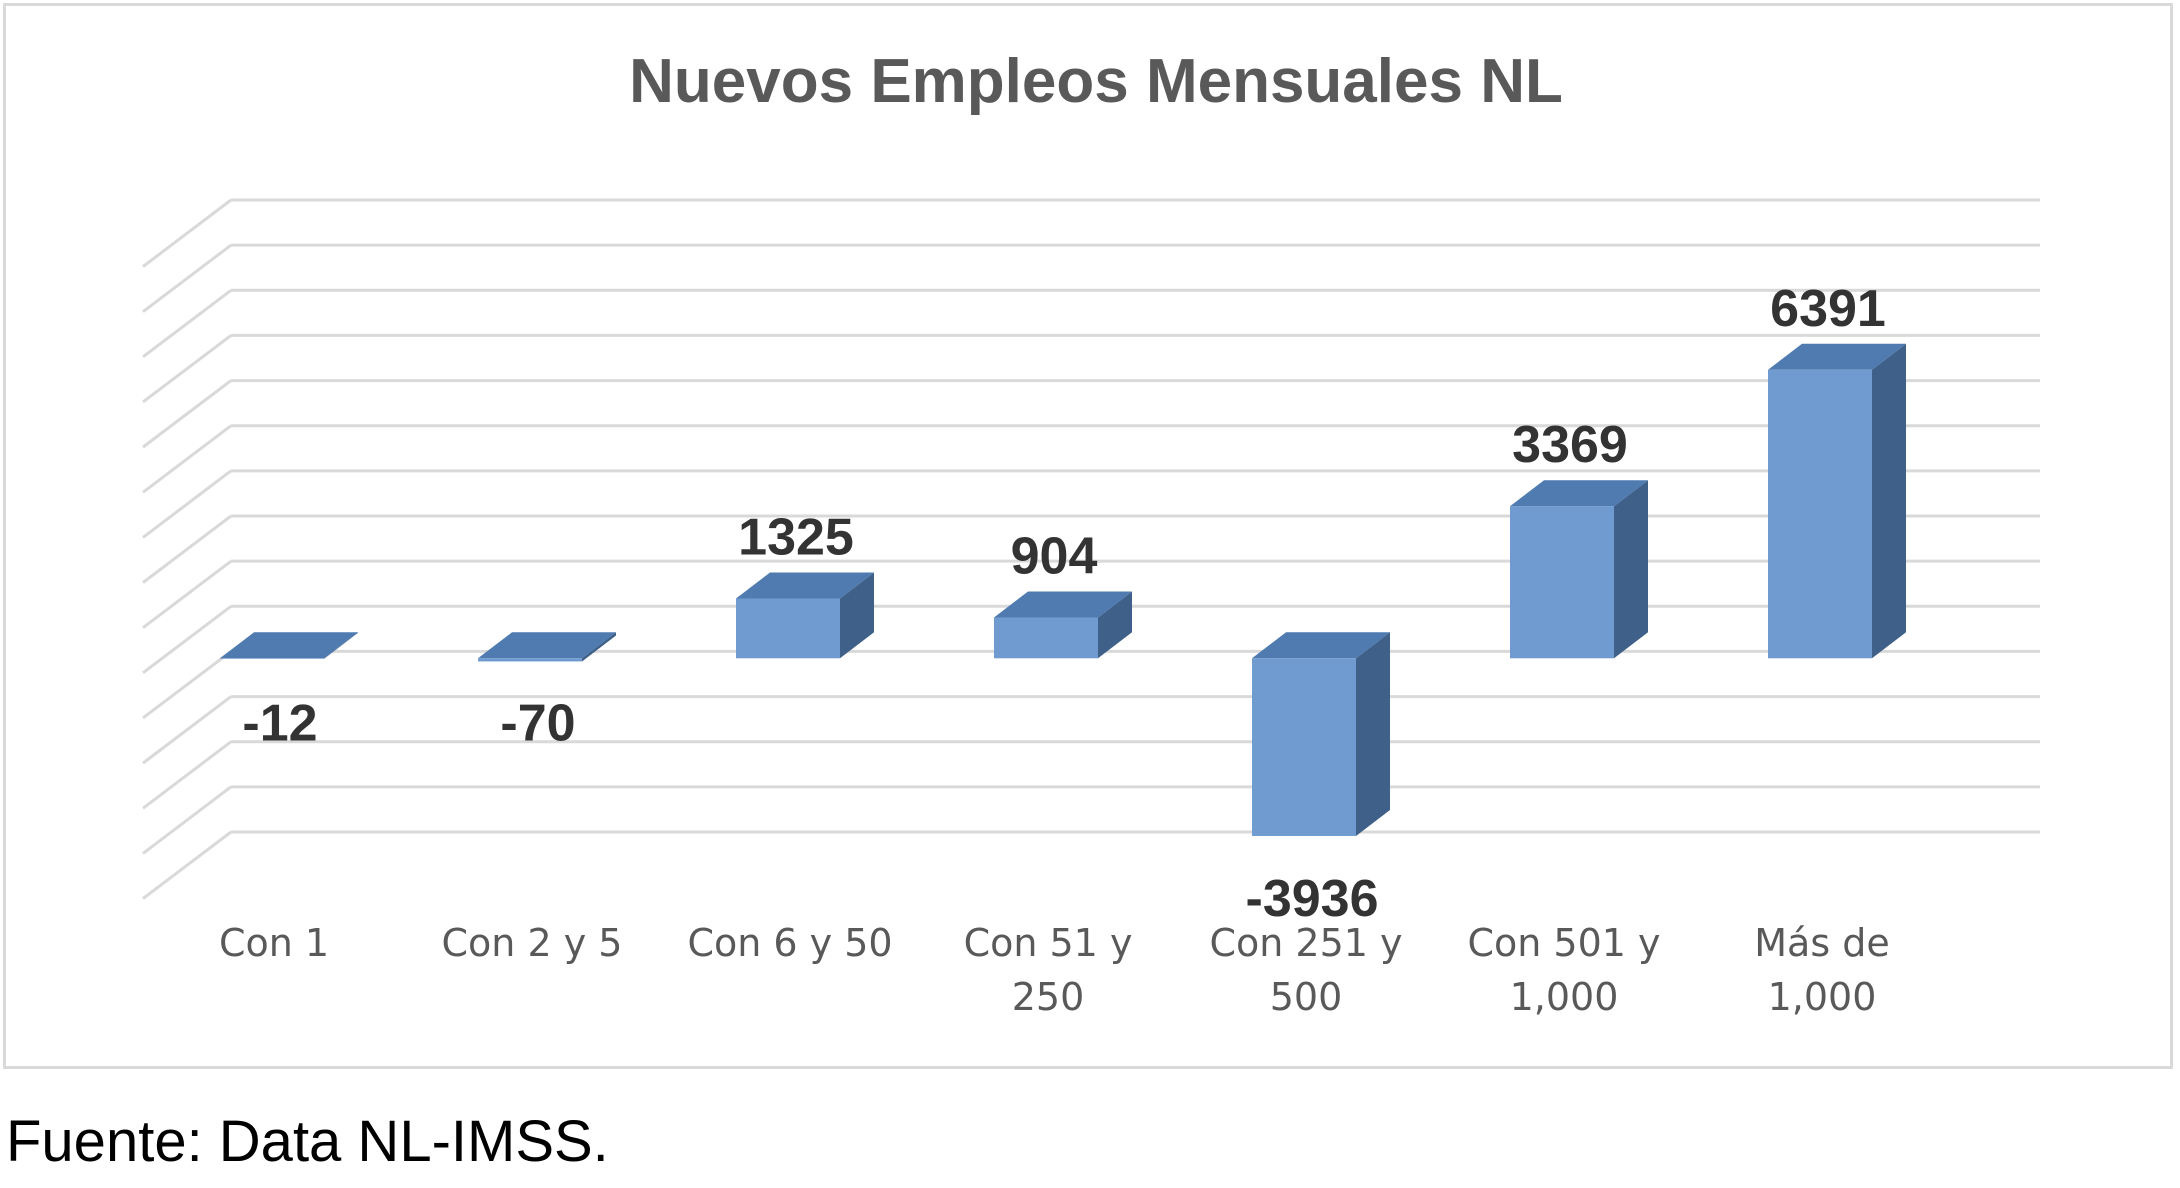 The width and height of the screenshot is (2180, 1188). I want to click on category-label-line: Más de, so click(1821, 943).